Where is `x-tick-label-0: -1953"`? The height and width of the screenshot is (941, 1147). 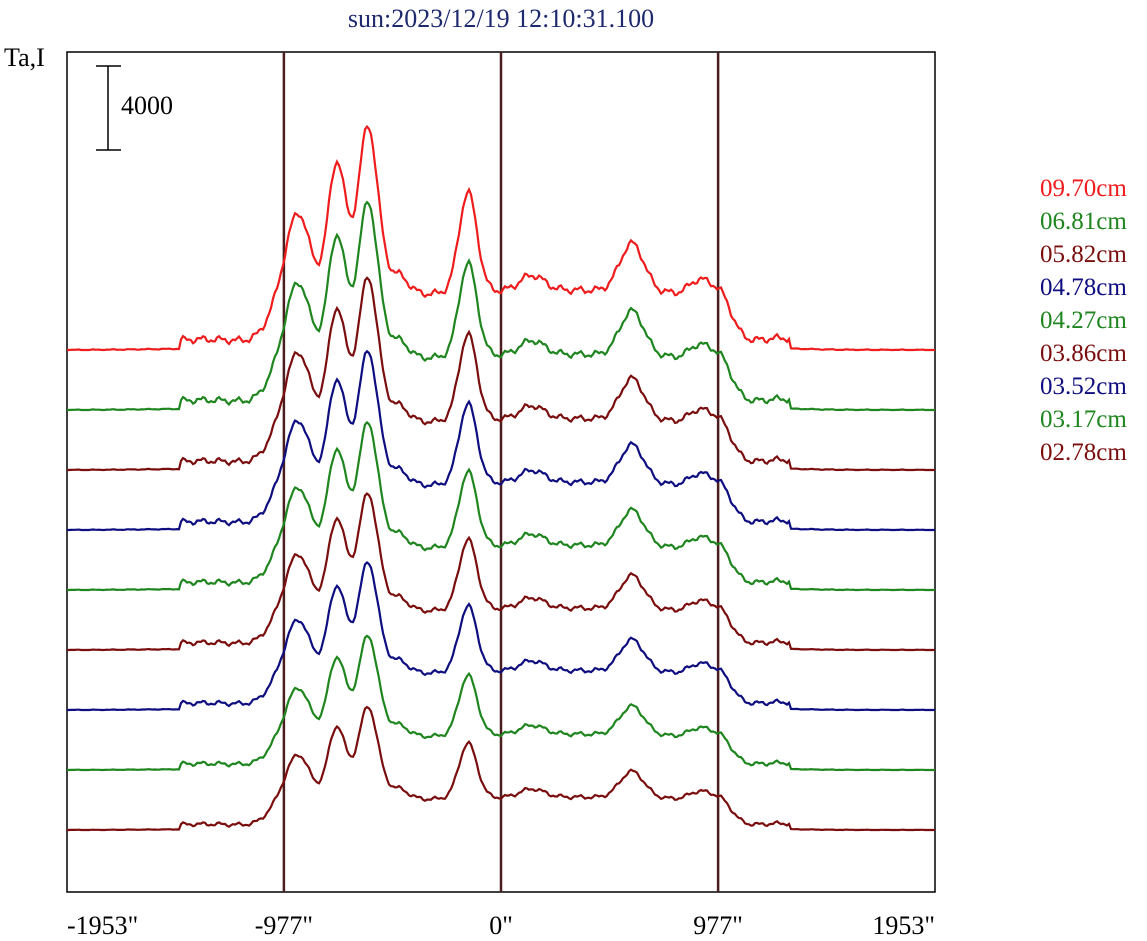
x-tick-label-0: -1953" is located at coordinates (102, 925).